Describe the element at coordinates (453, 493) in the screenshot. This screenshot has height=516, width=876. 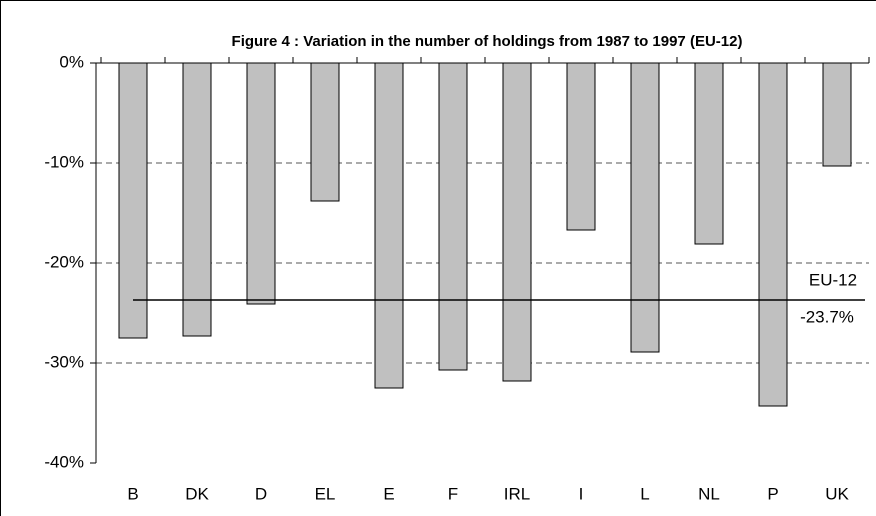
I see `x-tick-label: F` at that location.